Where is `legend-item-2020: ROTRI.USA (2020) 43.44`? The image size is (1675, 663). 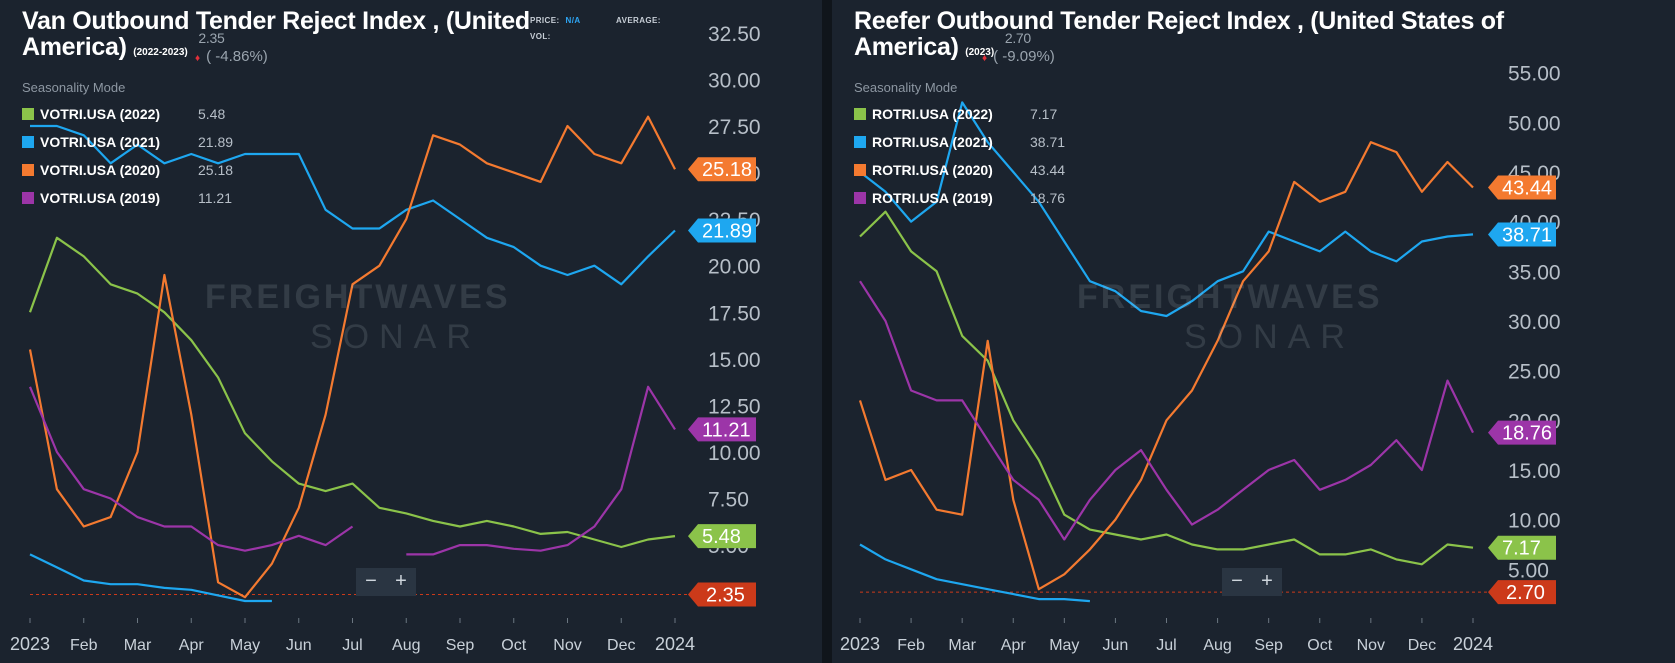 legend-item-2020: ROTRI.USA (2020) 43.44 is located at coordinates (959, 170).